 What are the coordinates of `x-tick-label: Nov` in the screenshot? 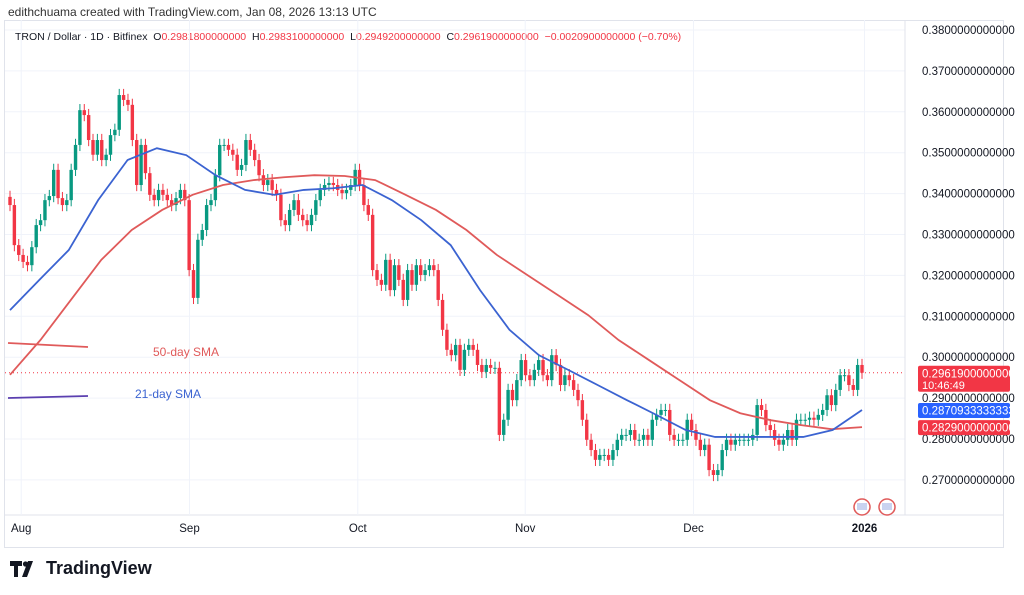 It's located at (525, 529).